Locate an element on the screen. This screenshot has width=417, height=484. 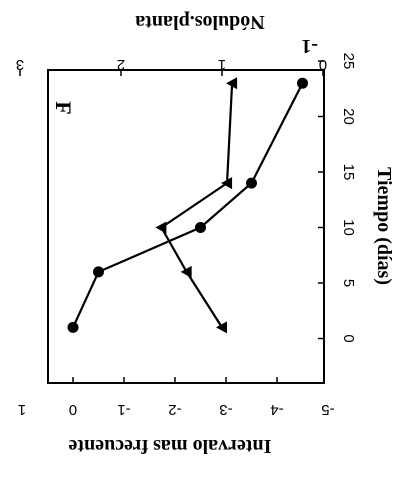
x-tick-label: 20 is located at coordinates (348, 116).